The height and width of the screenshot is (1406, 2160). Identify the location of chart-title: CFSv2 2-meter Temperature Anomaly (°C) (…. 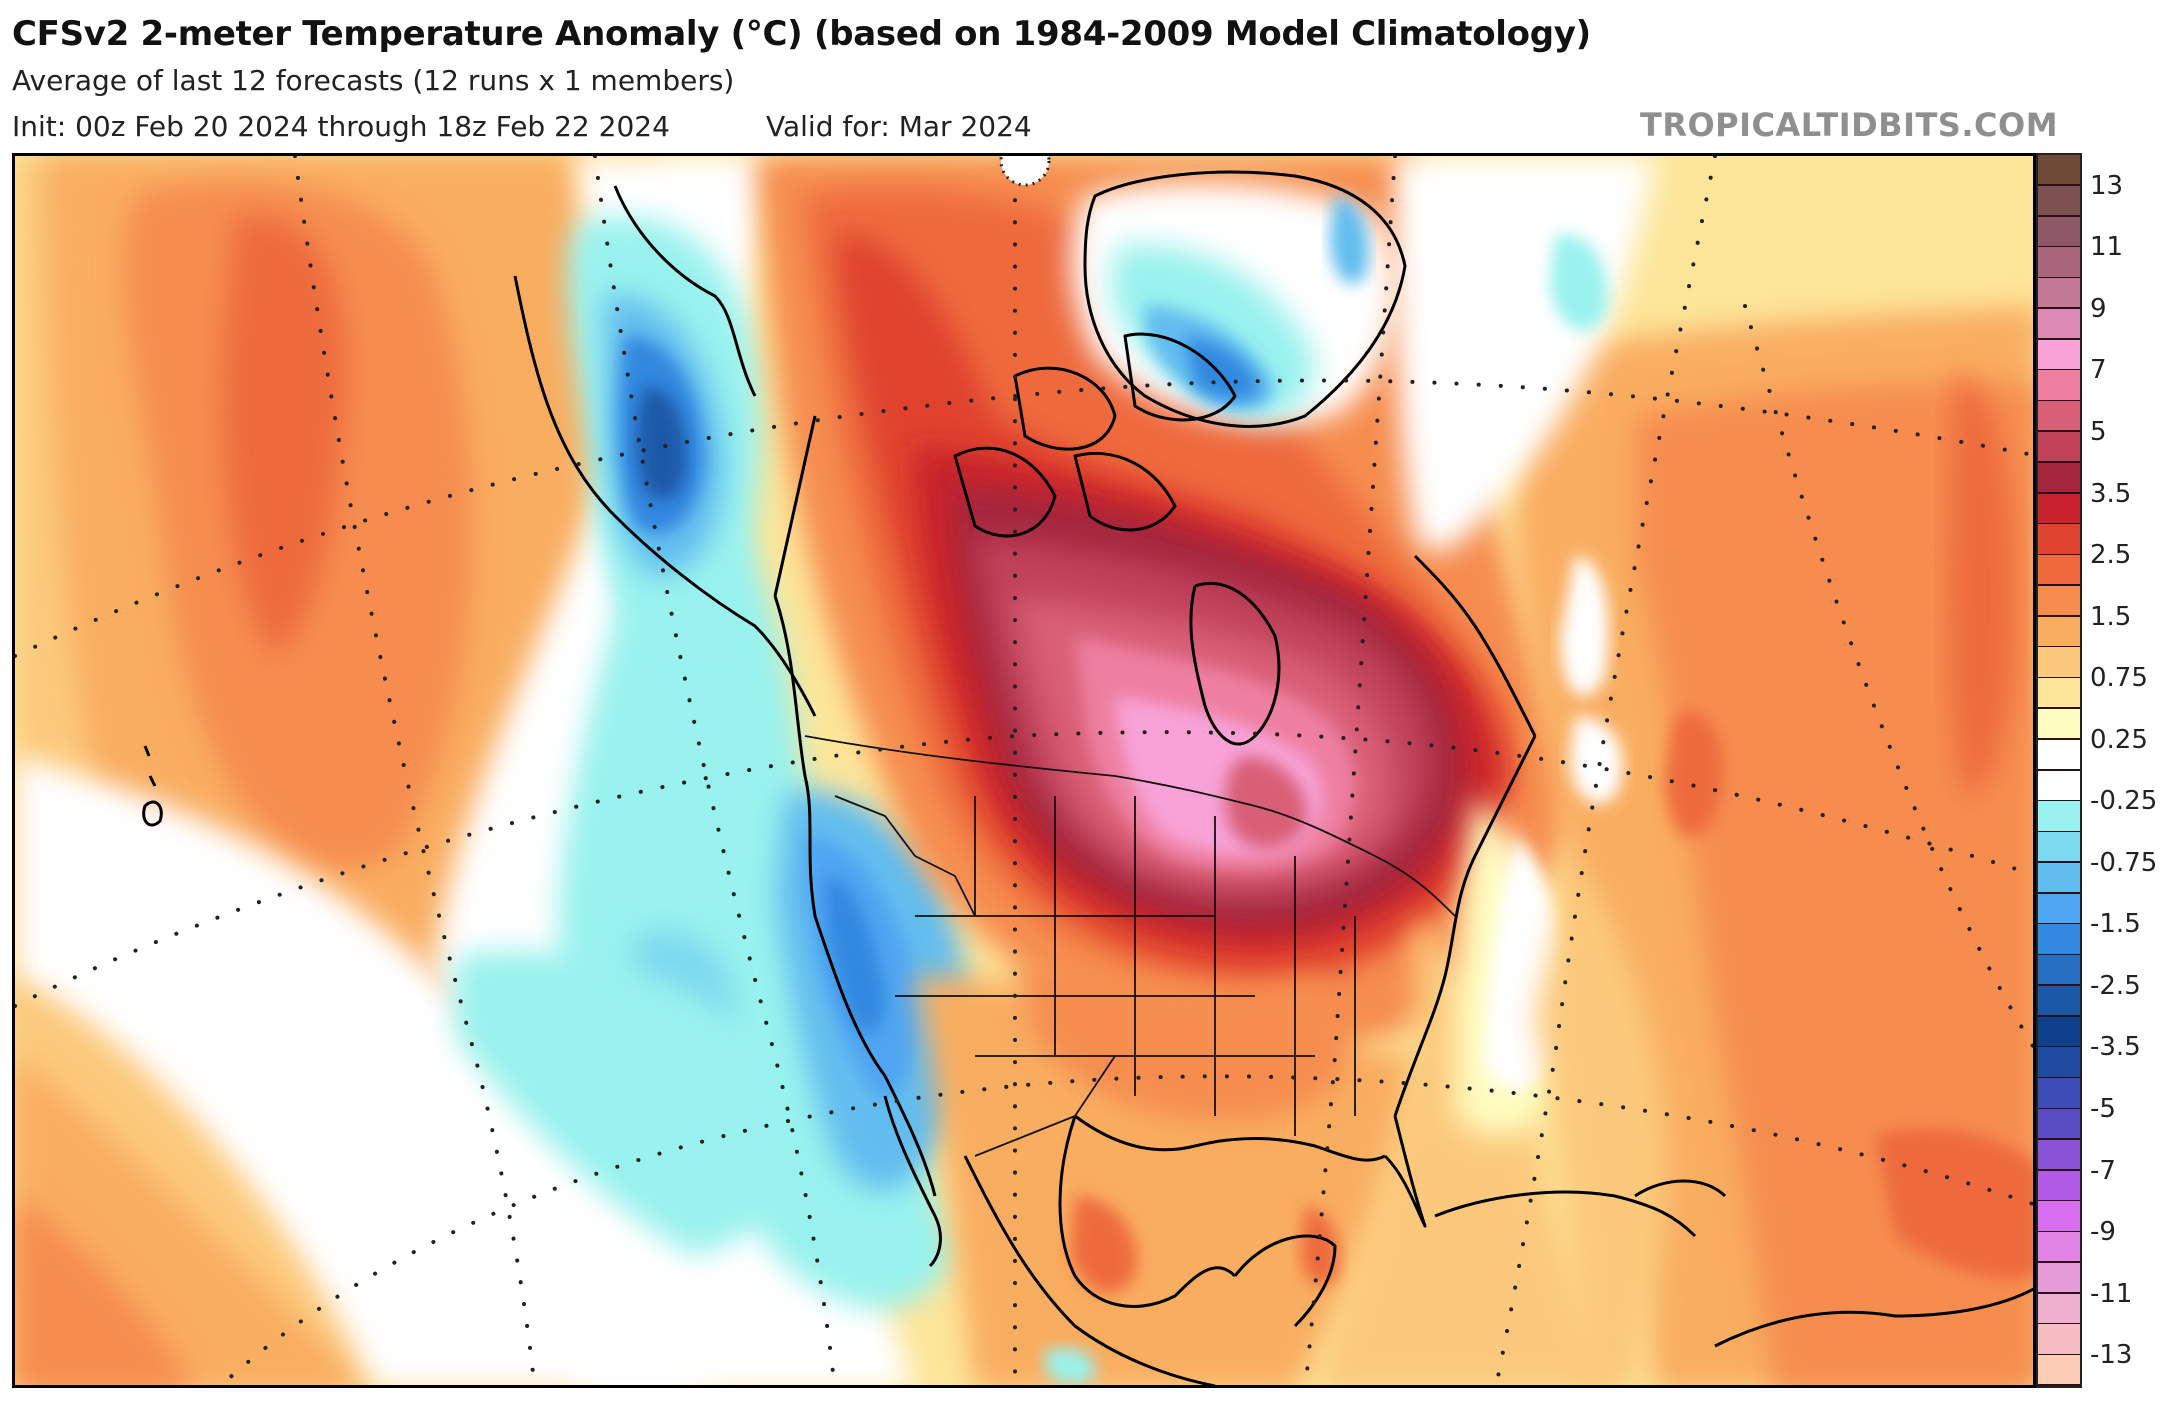
(801, 34).